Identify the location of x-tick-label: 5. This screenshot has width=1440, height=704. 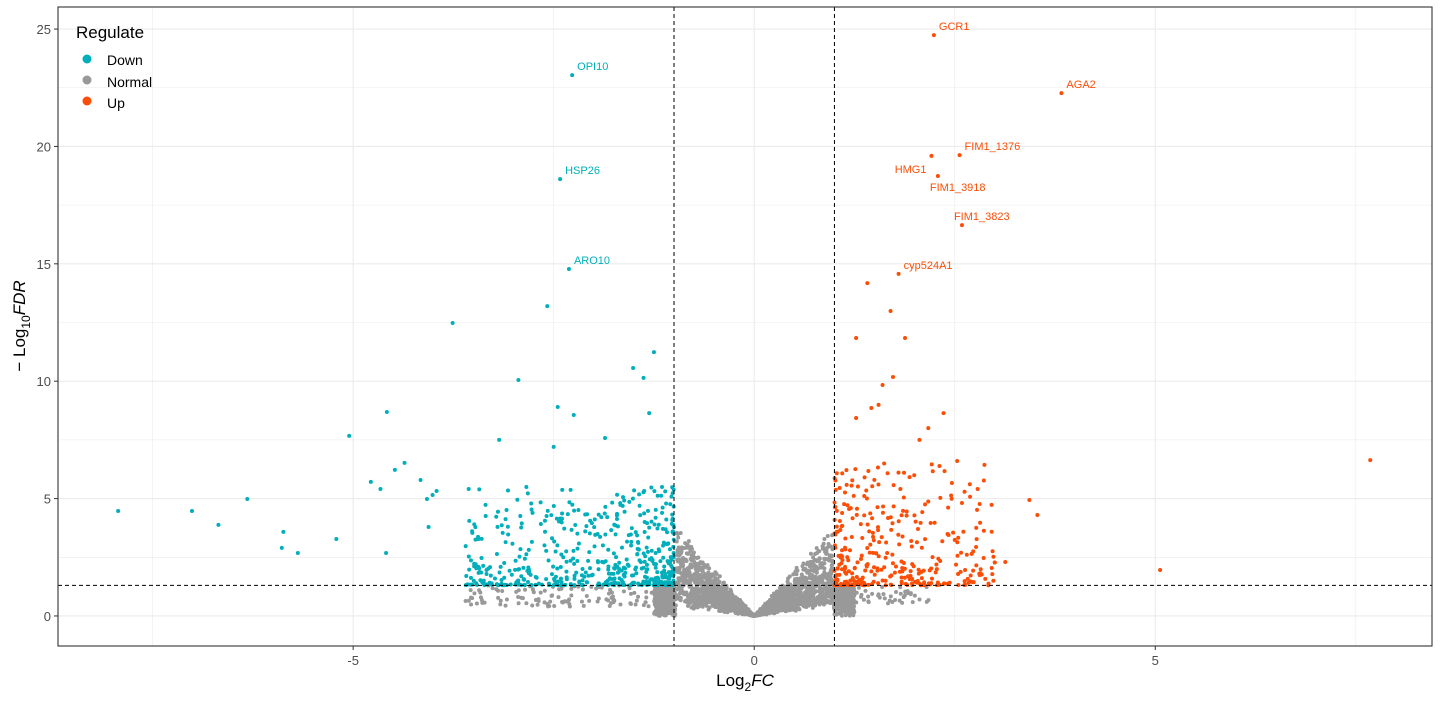
(1155, 660).